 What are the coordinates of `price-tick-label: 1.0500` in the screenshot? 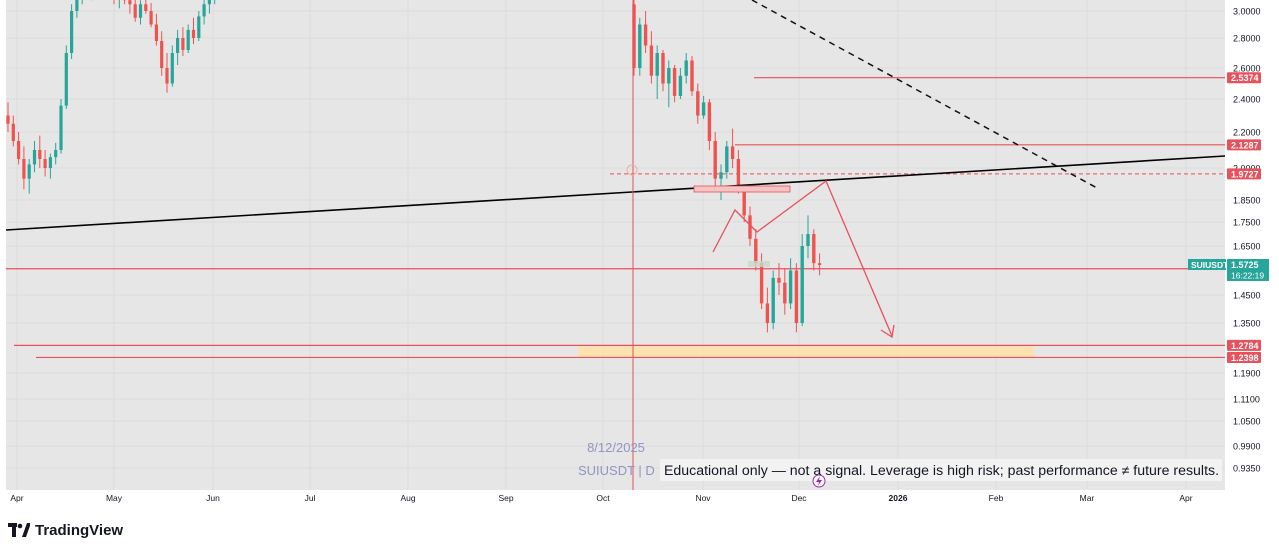 It's located at (1247, 422).